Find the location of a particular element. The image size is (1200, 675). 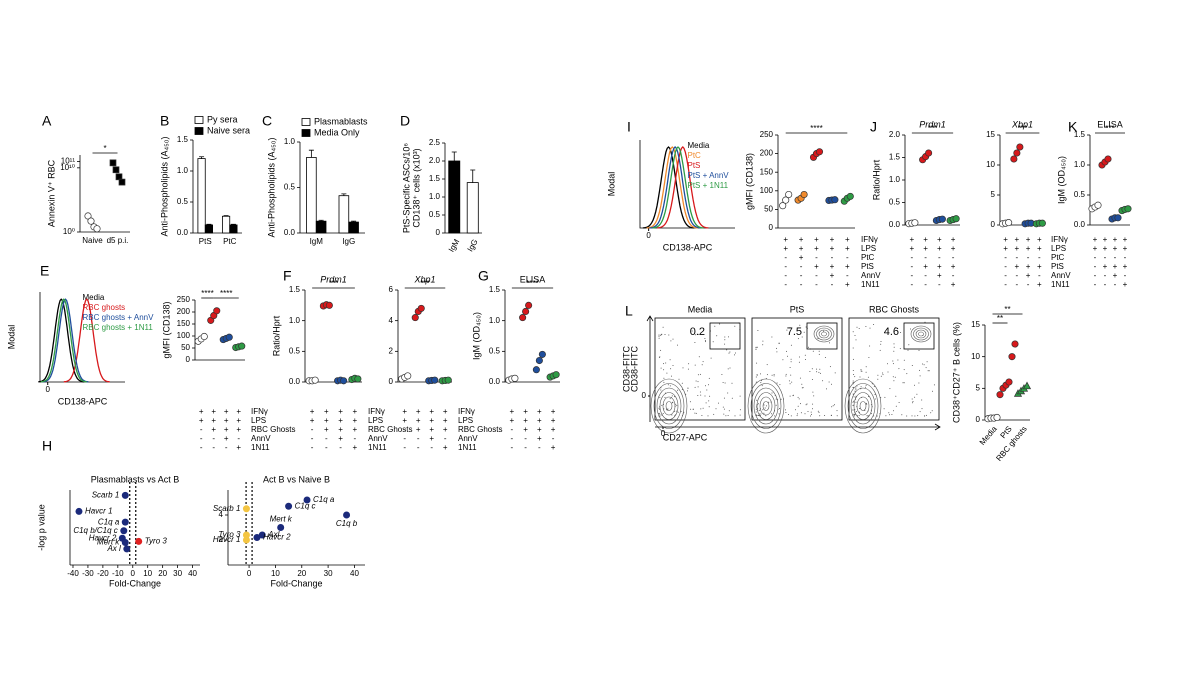

y-tick-label: 5 is located at coordinates (978, 387).